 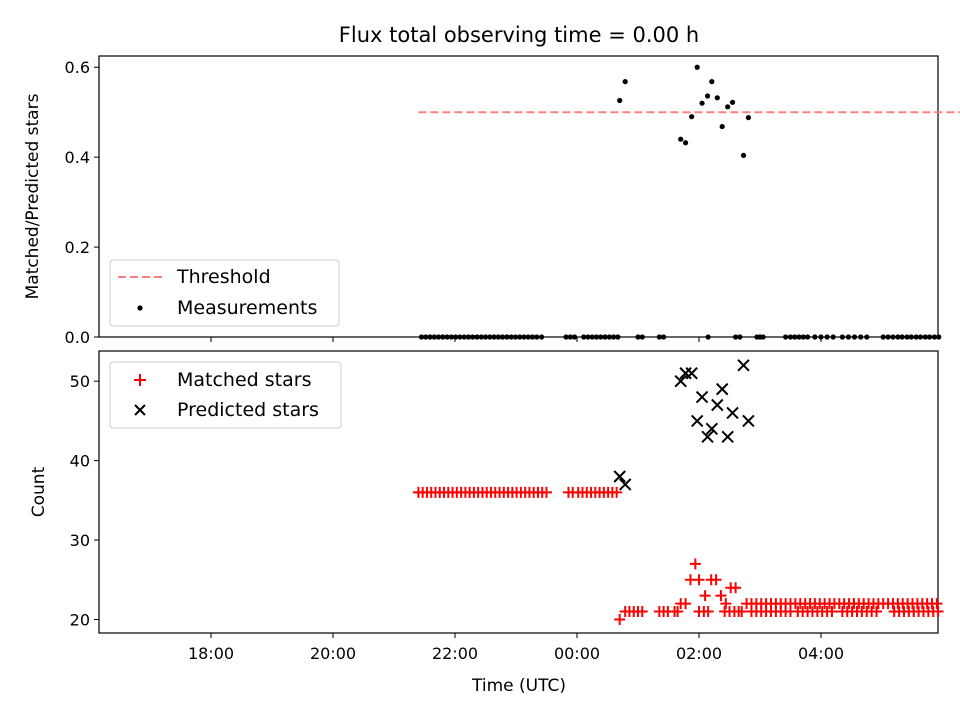 I want to click on matched-stars-legend-label: Matched stars, so click(x=244, y=380).